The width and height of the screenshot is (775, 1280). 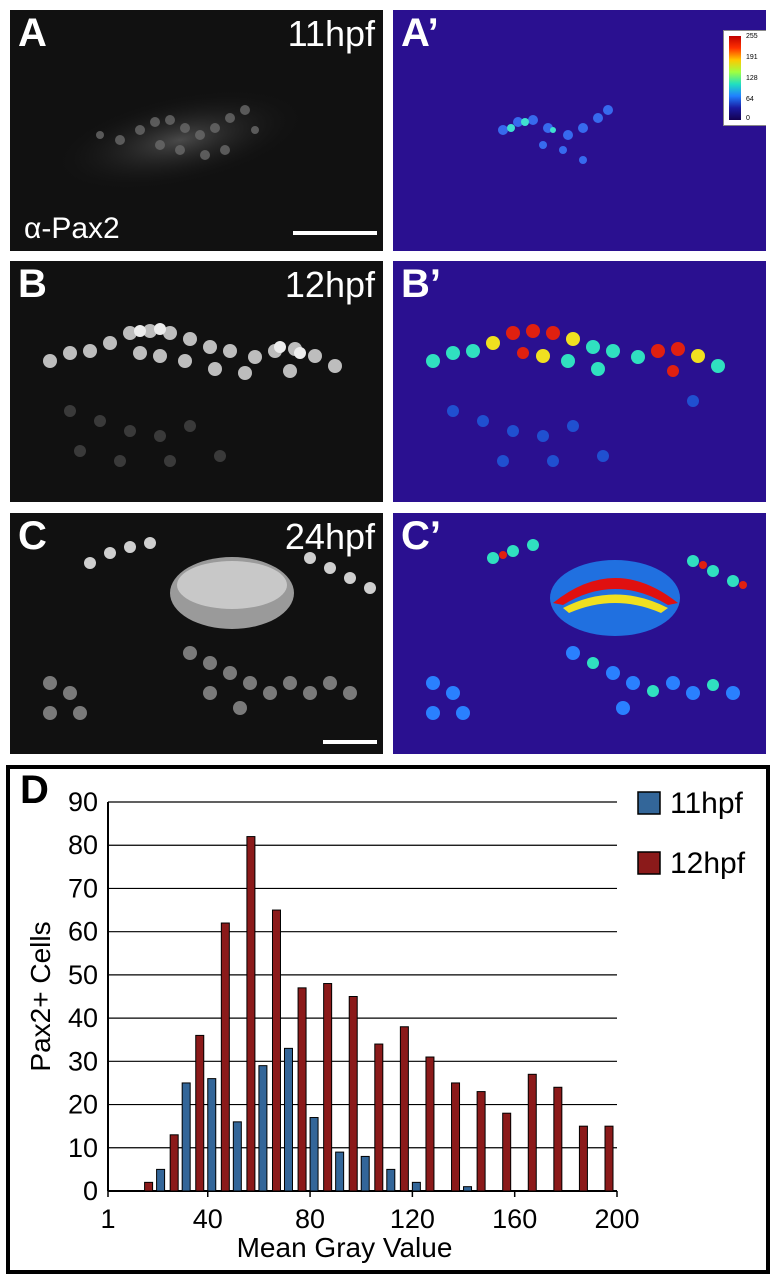 I want to click on legend-label: 11hpf, so click(x=707, y=803).